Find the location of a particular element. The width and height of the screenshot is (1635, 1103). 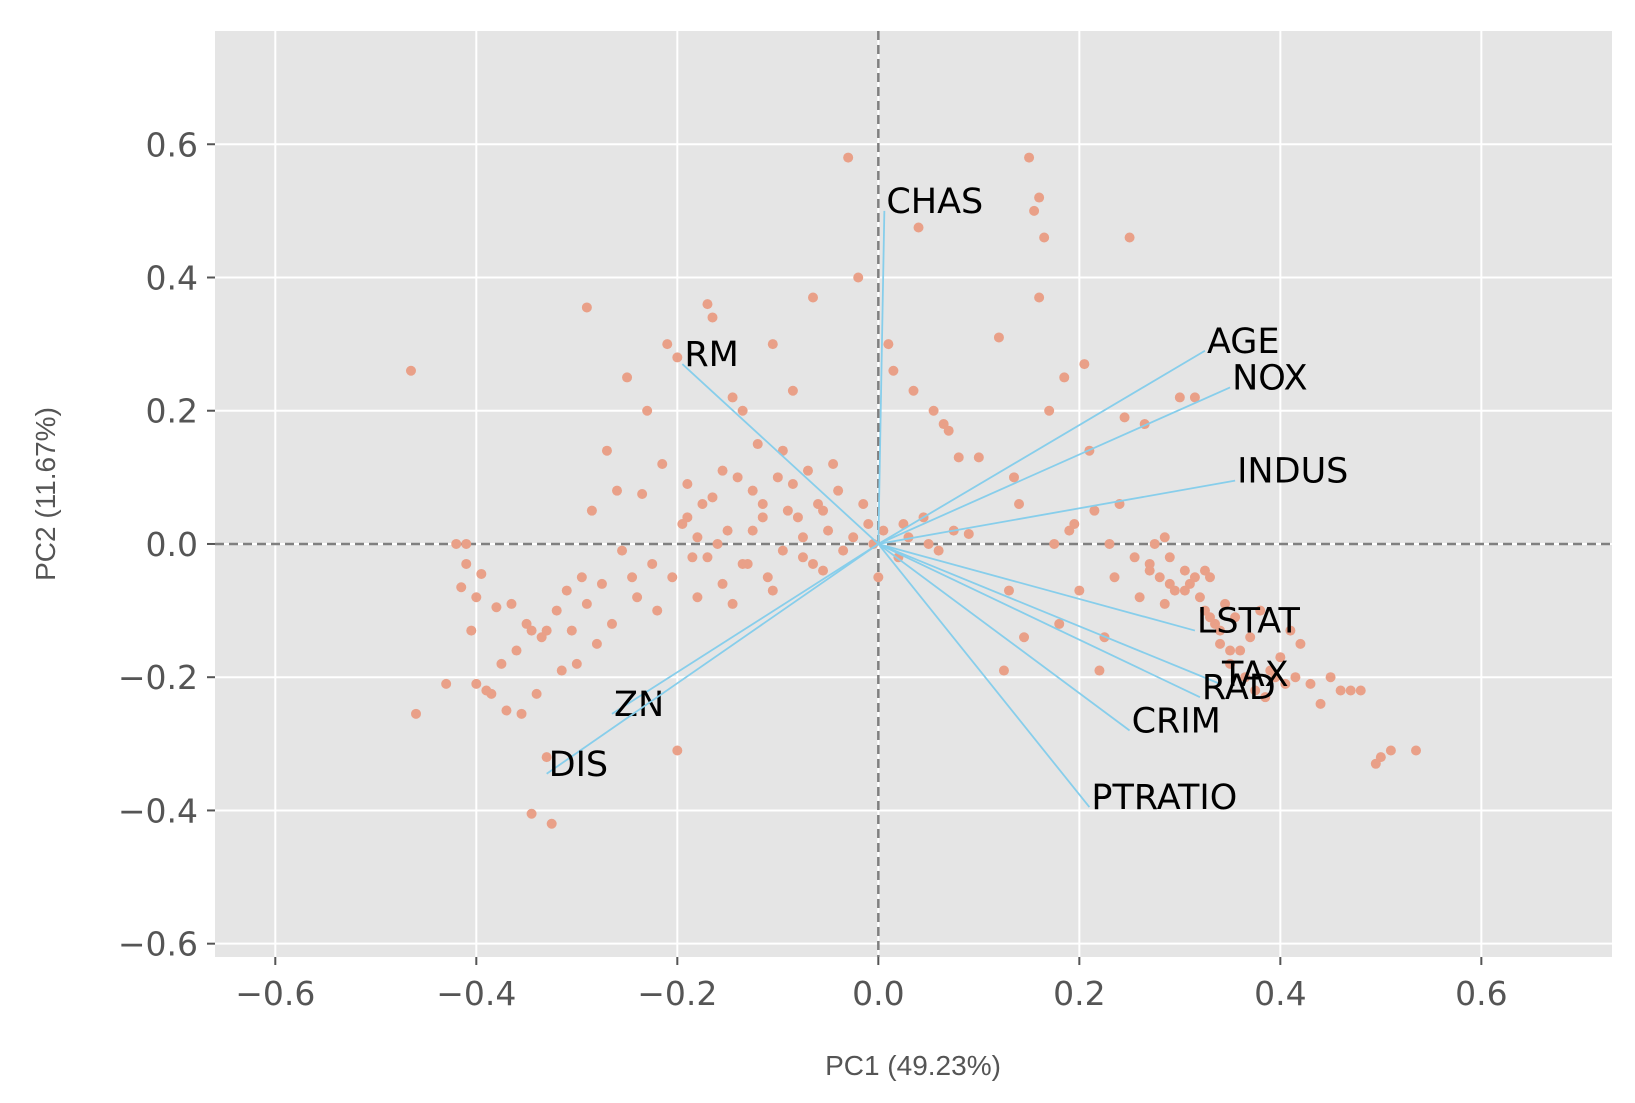

y-tick-label: −0.6 is located at coordinates (158, 944).